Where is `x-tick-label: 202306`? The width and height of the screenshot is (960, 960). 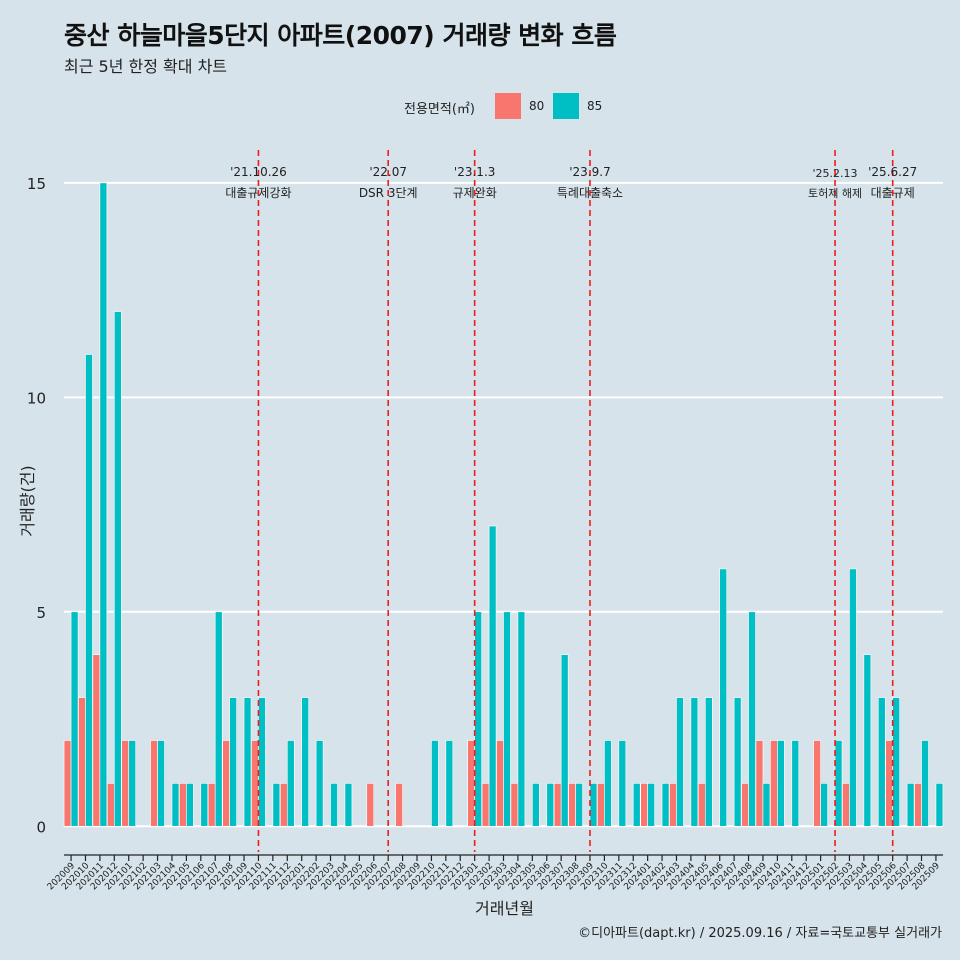
x-tick-label: 202306 is located at coordinates (537, 877).